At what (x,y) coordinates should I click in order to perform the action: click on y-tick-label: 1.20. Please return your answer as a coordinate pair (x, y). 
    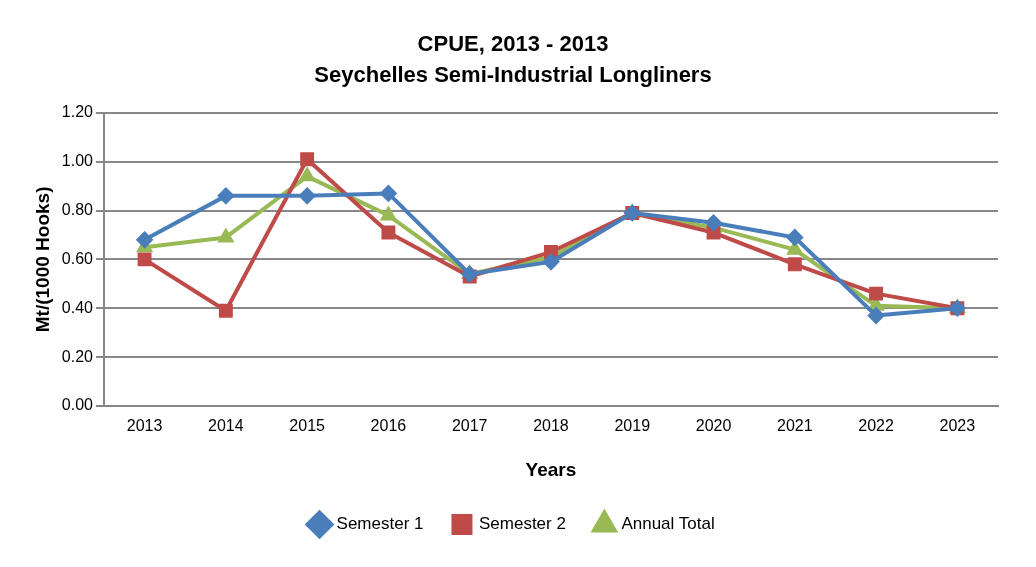
    Looking at the image, I should click on (77, 112).